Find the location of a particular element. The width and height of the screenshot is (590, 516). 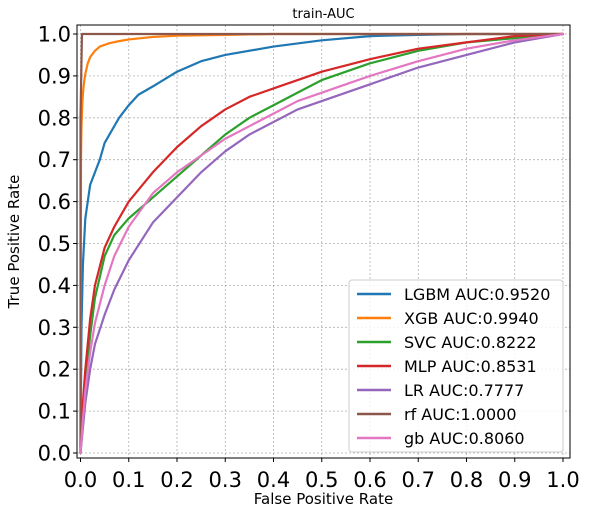

x-tick-label: 0.5 is located at coordinates (321, 480).